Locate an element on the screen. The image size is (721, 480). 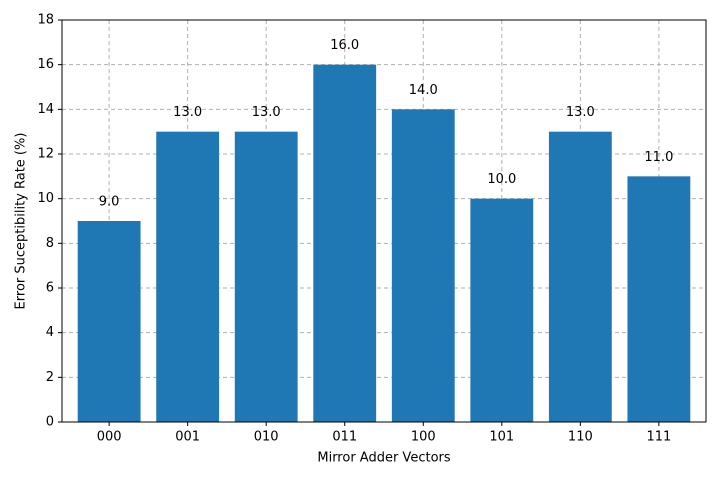
x-tick-label: 000 is located at coordinates (109, 437).